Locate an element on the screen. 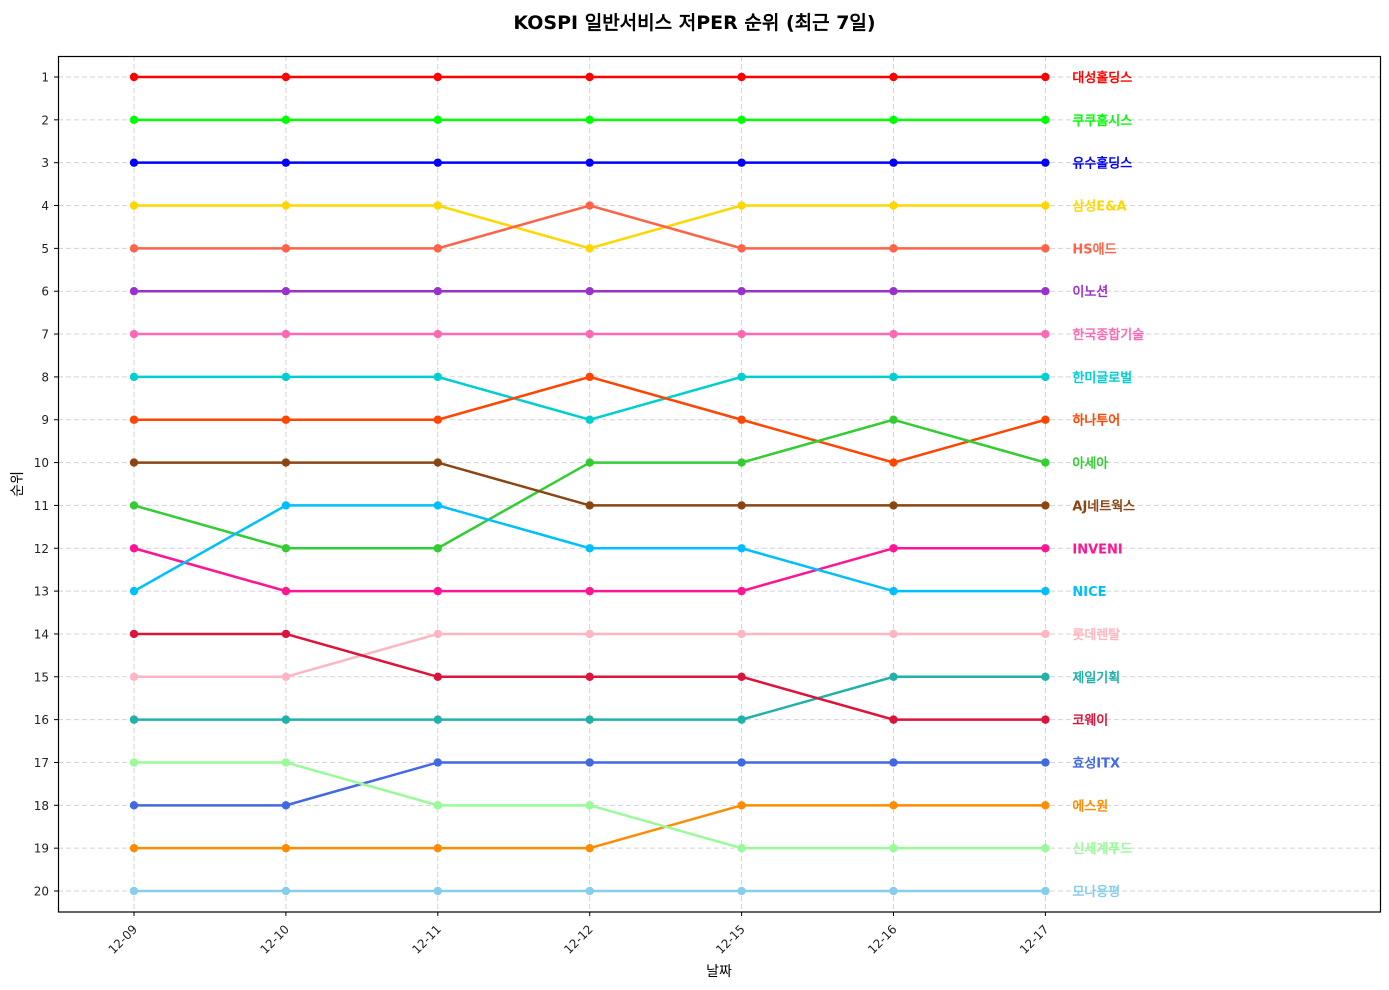 This screenshot has height=990, width=1389. x-tick-label: 12-10 is located at coordinates (274, 939).